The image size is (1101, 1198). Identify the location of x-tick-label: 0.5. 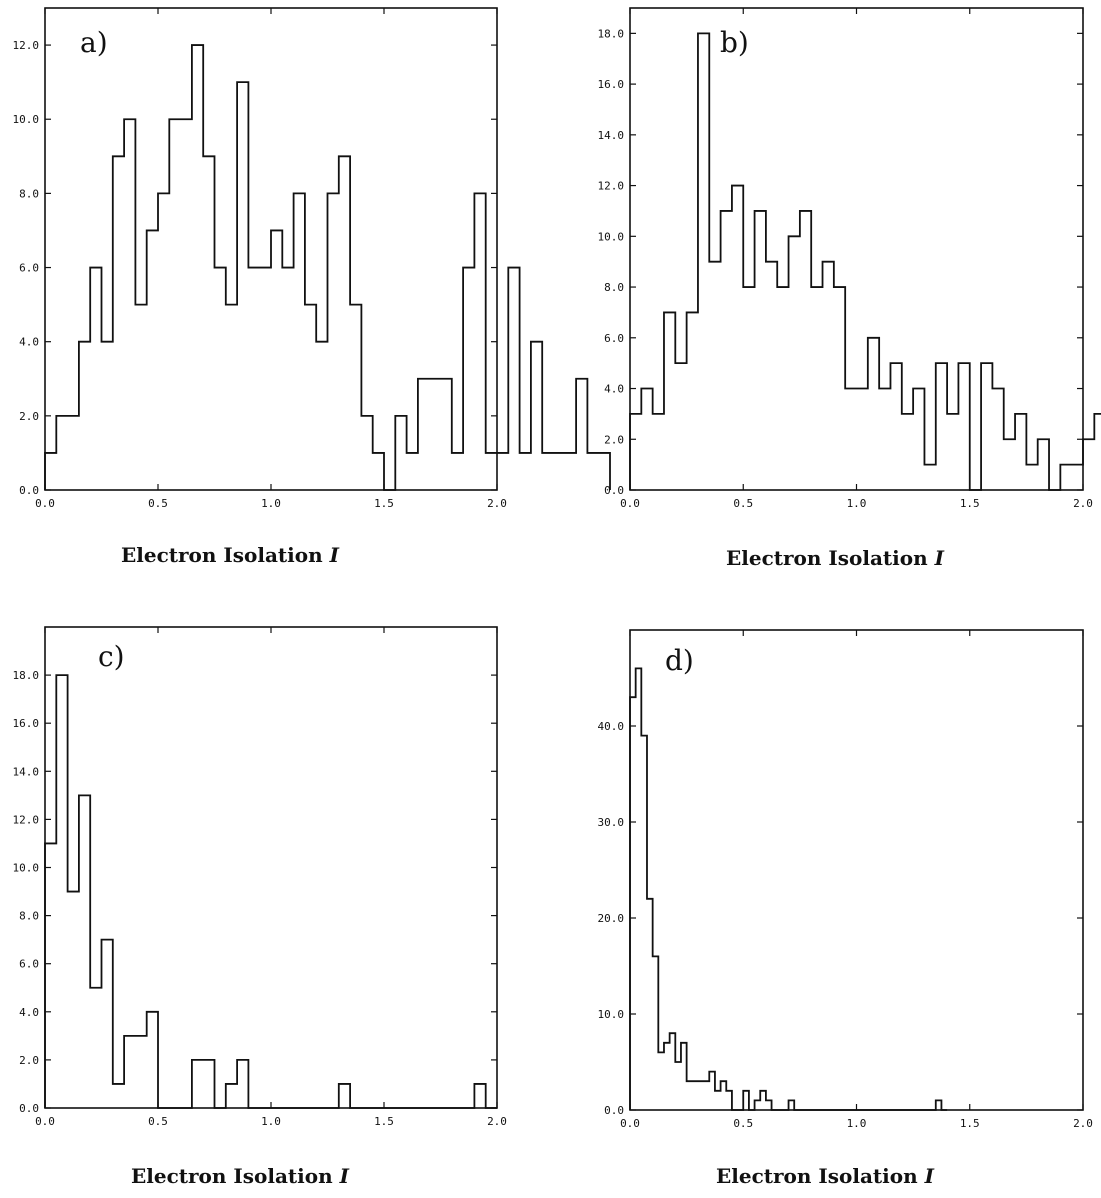
(743, 1123).